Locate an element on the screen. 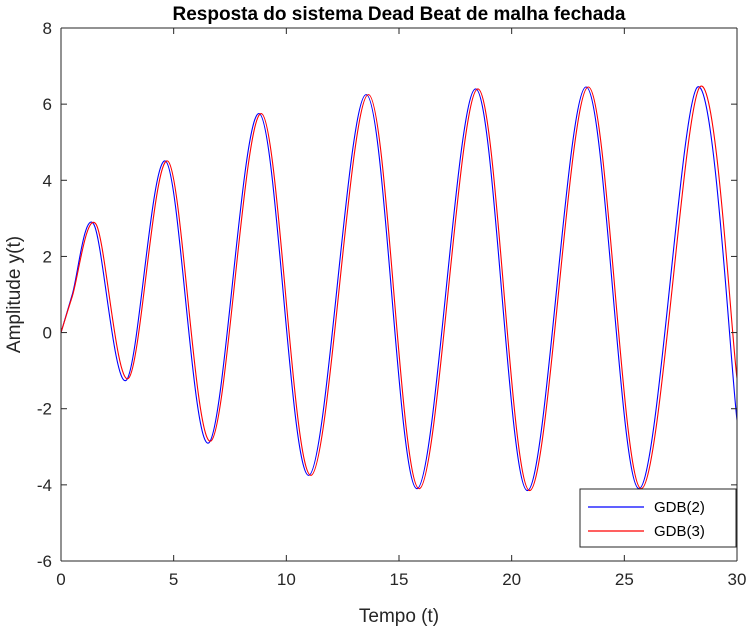  x-tick-label: 25 is located at coordinates (624, 579).